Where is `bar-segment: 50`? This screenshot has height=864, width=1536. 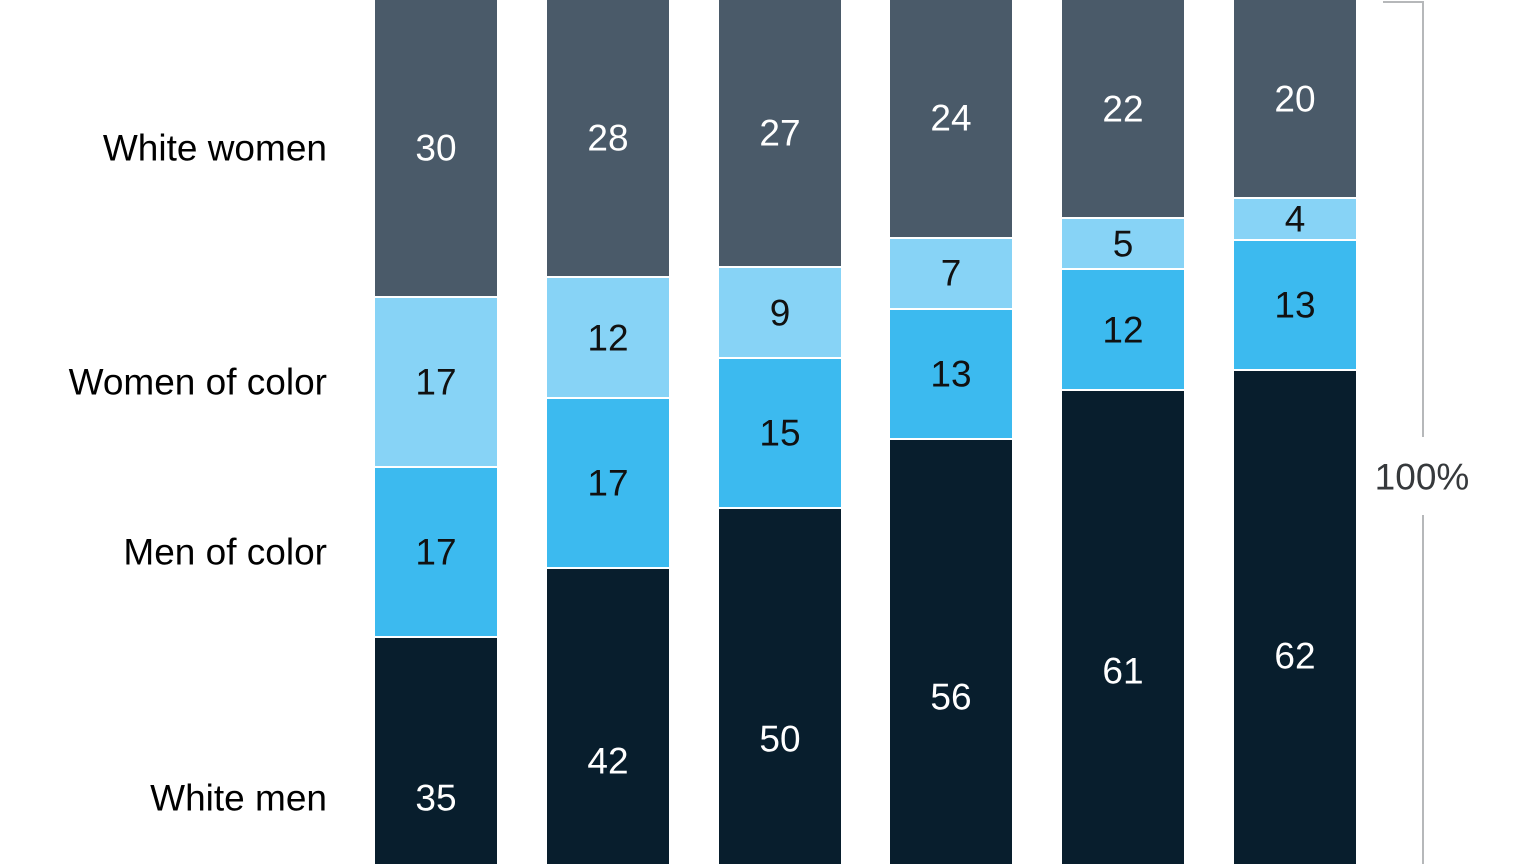 bar-segment: 50 is located at coordinates (780, 686).